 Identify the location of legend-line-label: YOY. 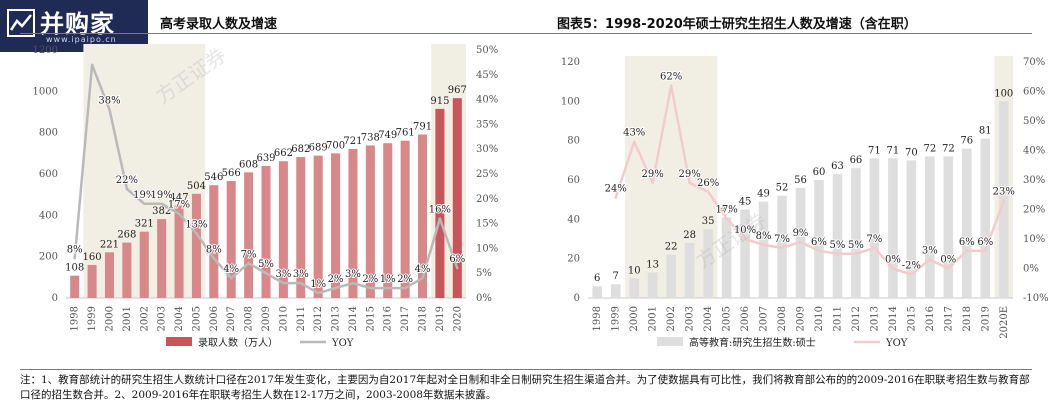
(342, 343).